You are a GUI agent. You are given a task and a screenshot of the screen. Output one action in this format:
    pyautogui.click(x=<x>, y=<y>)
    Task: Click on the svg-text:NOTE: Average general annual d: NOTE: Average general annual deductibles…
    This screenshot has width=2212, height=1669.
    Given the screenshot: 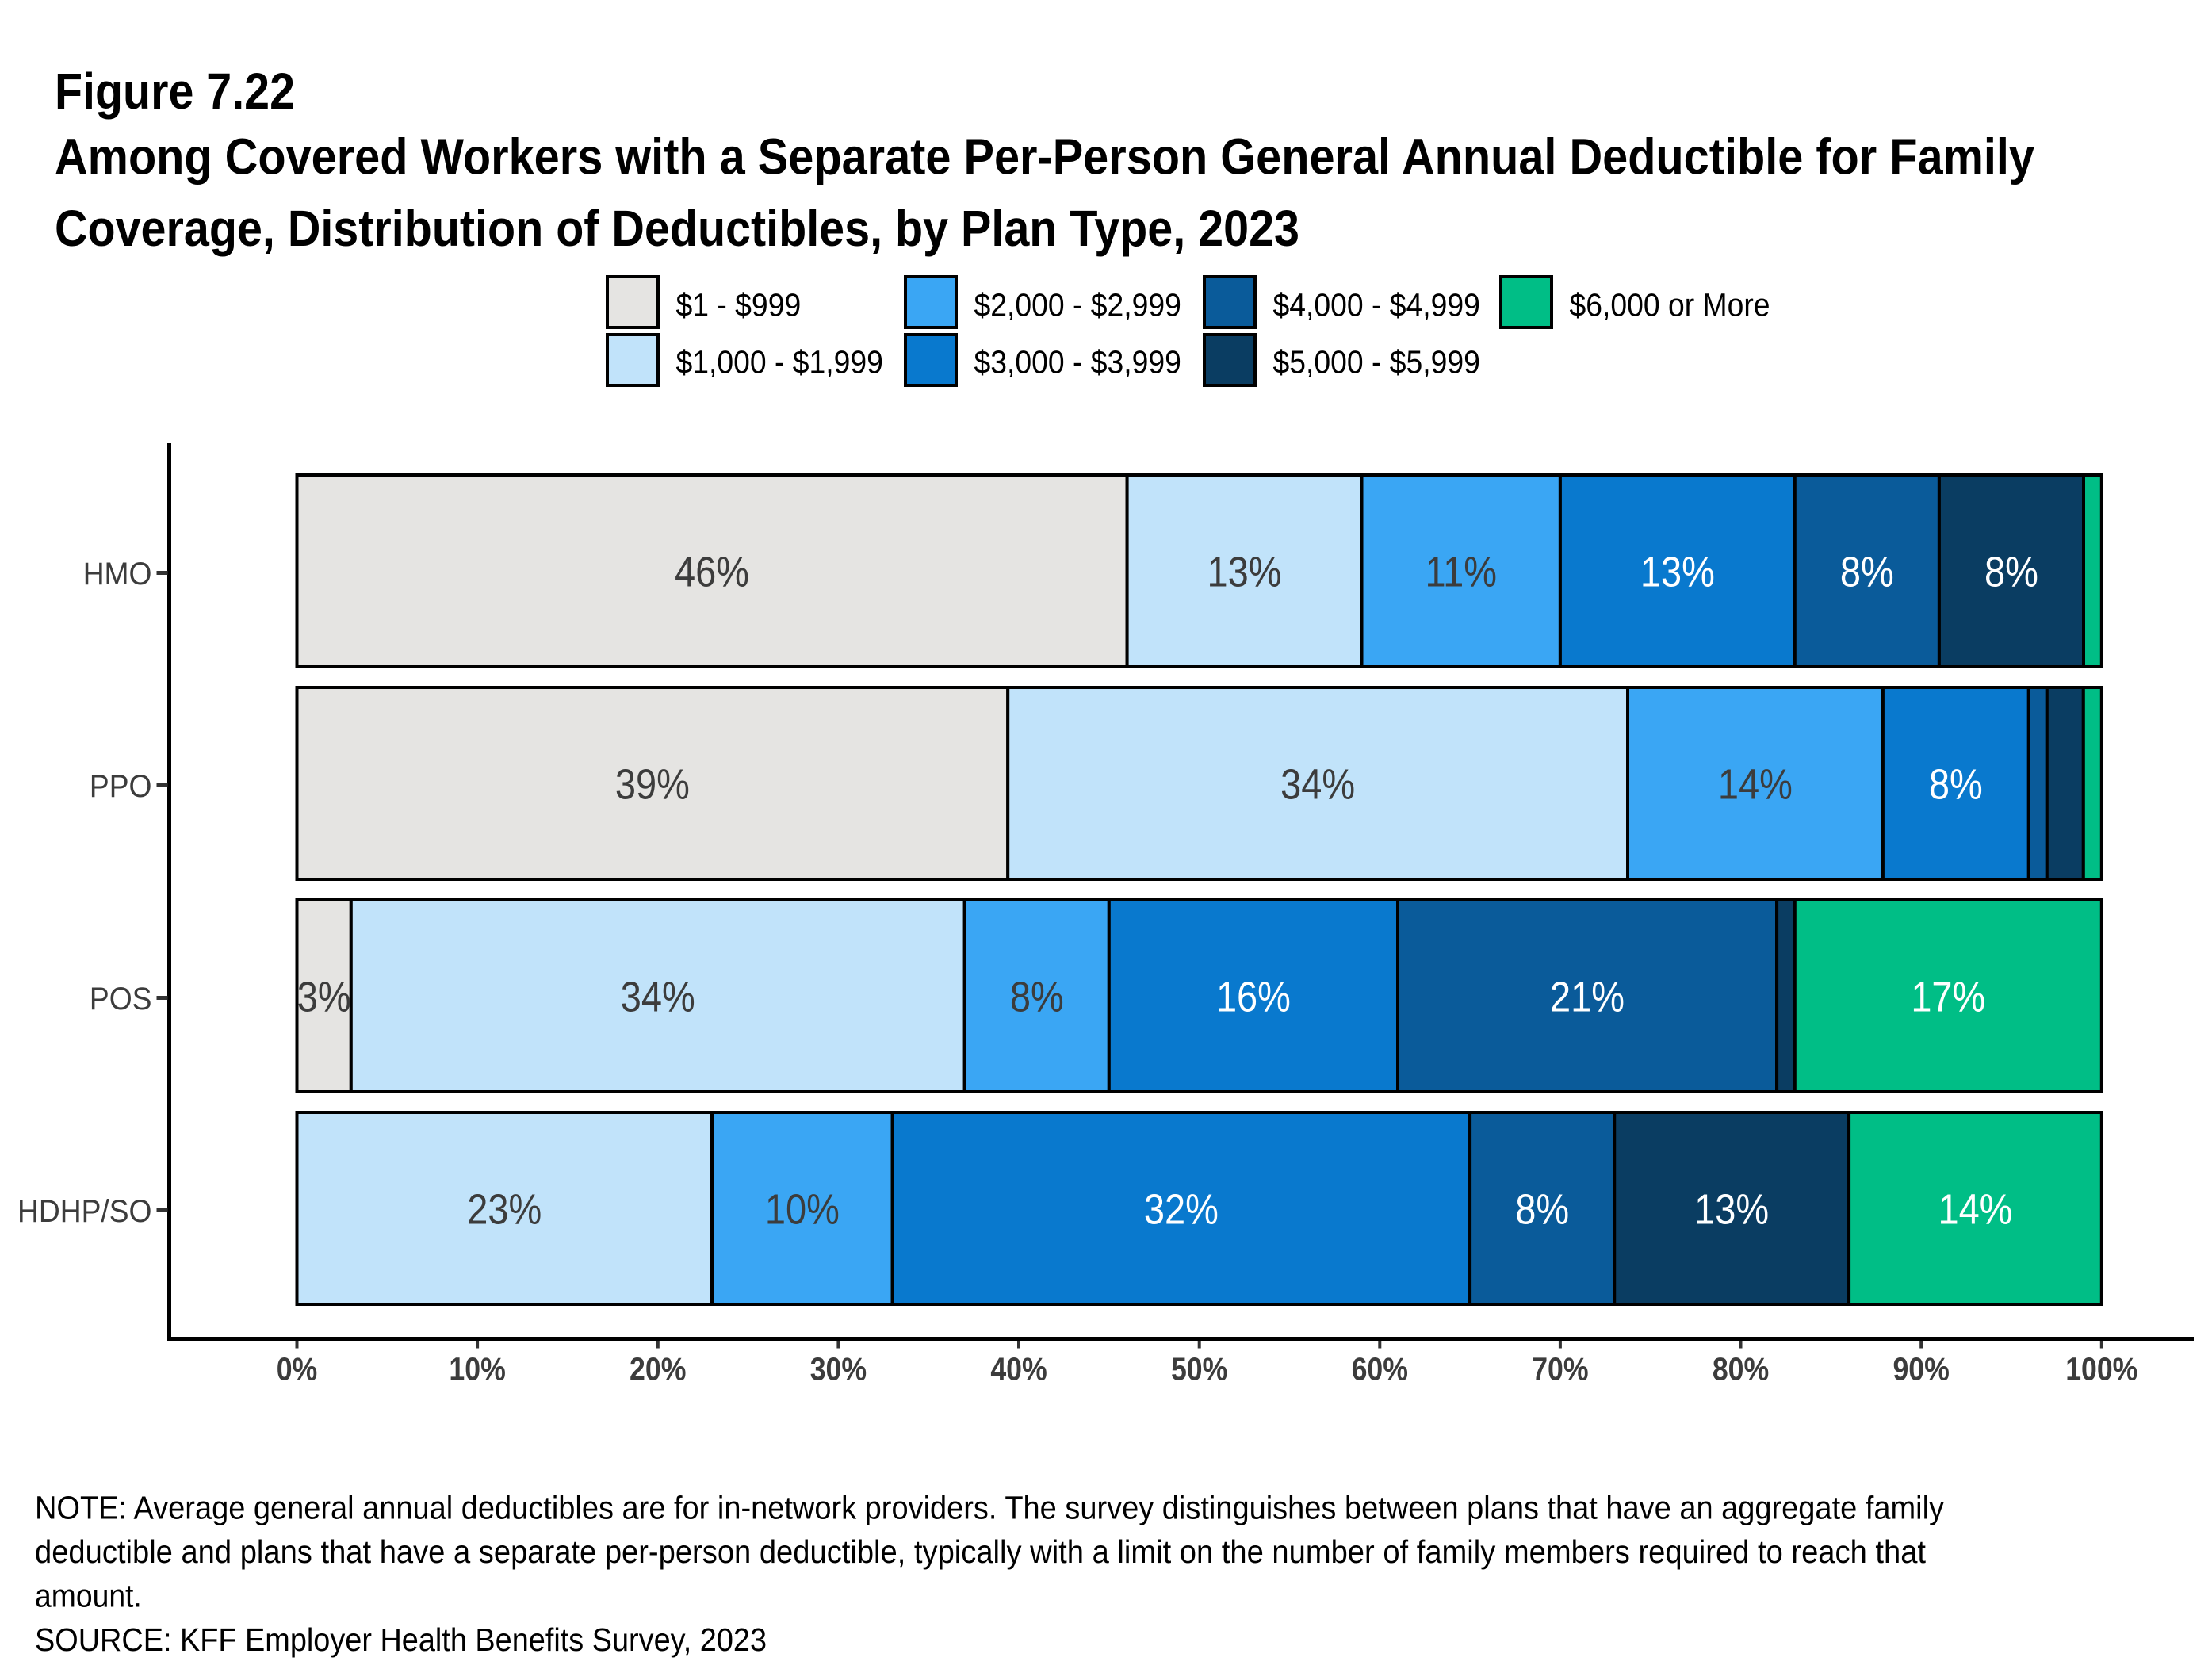 What is the action you would take?
    pyautogui.click(x=990, y=1508)
    